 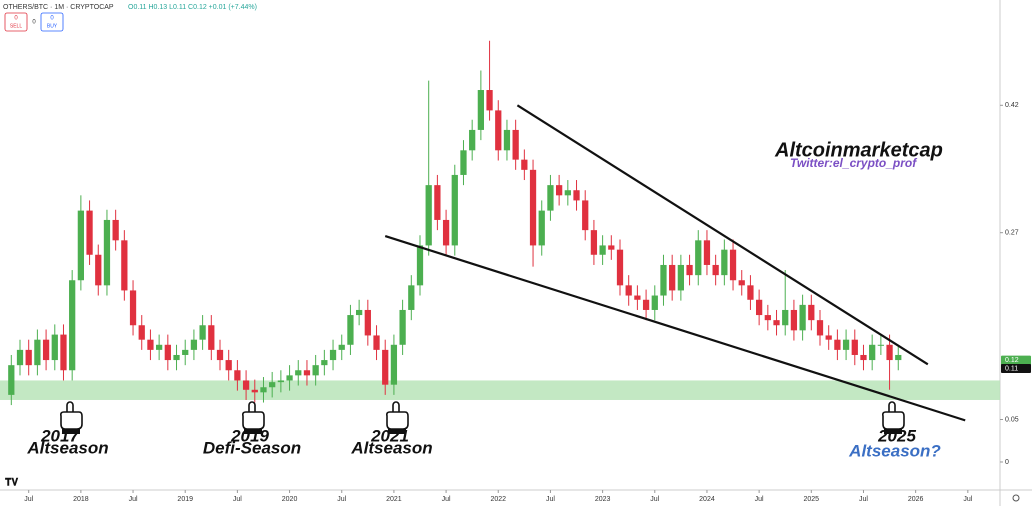 What do you see at coordinates (1007, 462) in the screenshot?
I see `y-tick-label: 0` at bounding box center [1007, 462].